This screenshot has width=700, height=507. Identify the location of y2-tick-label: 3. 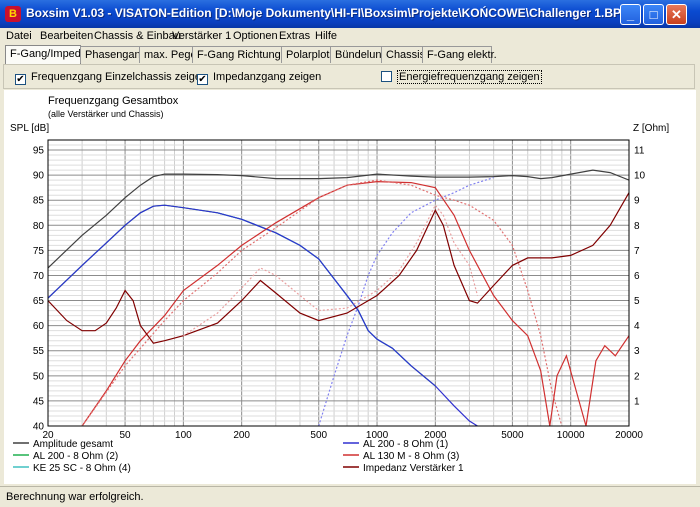
(637, 351).